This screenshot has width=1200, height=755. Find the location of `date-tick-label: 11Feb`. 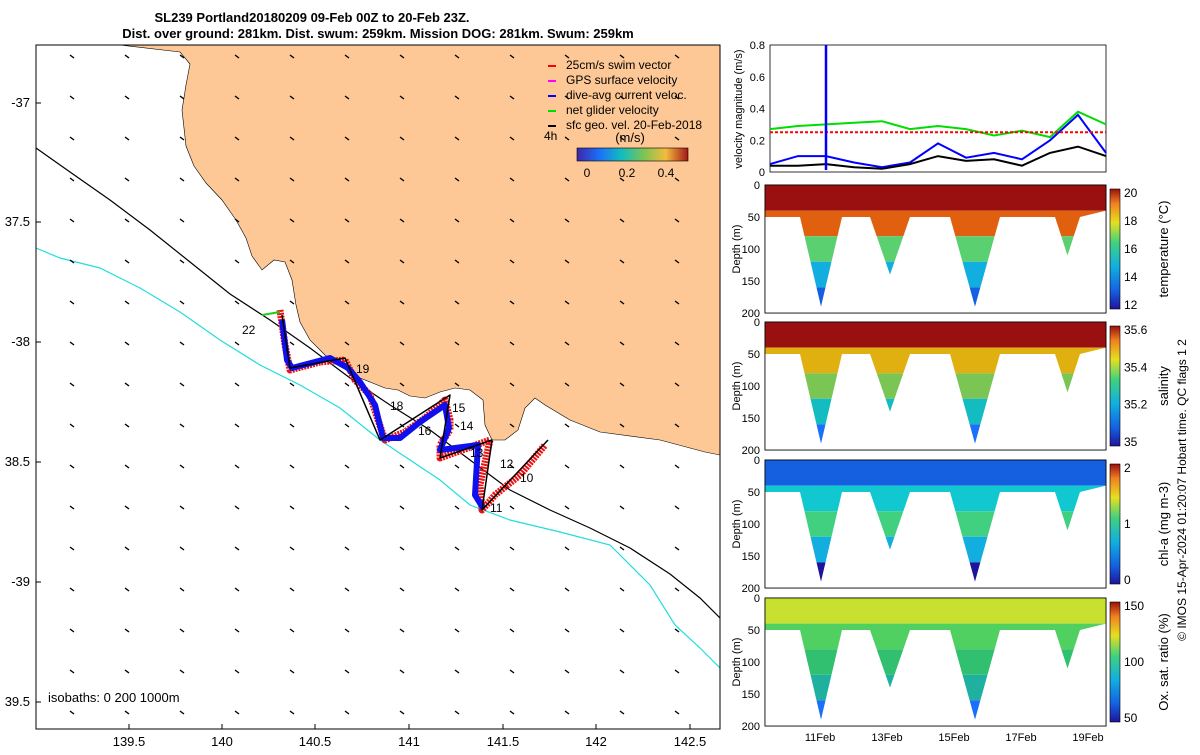

date-tick-label: 11Feb is located at coordinates (820, 738).